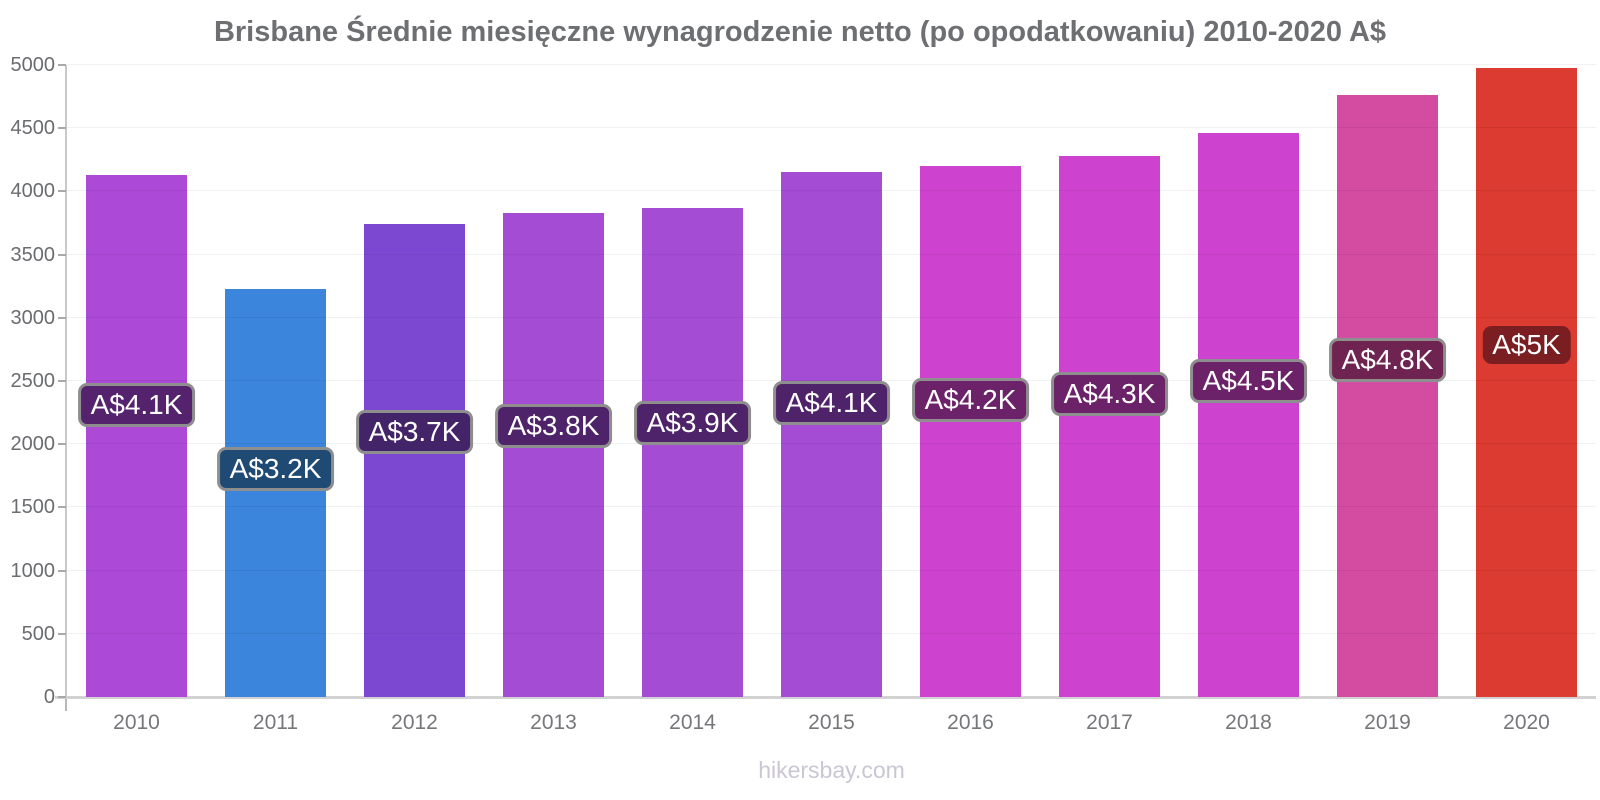  I want to click on y-axis-line, so click(66, 381).